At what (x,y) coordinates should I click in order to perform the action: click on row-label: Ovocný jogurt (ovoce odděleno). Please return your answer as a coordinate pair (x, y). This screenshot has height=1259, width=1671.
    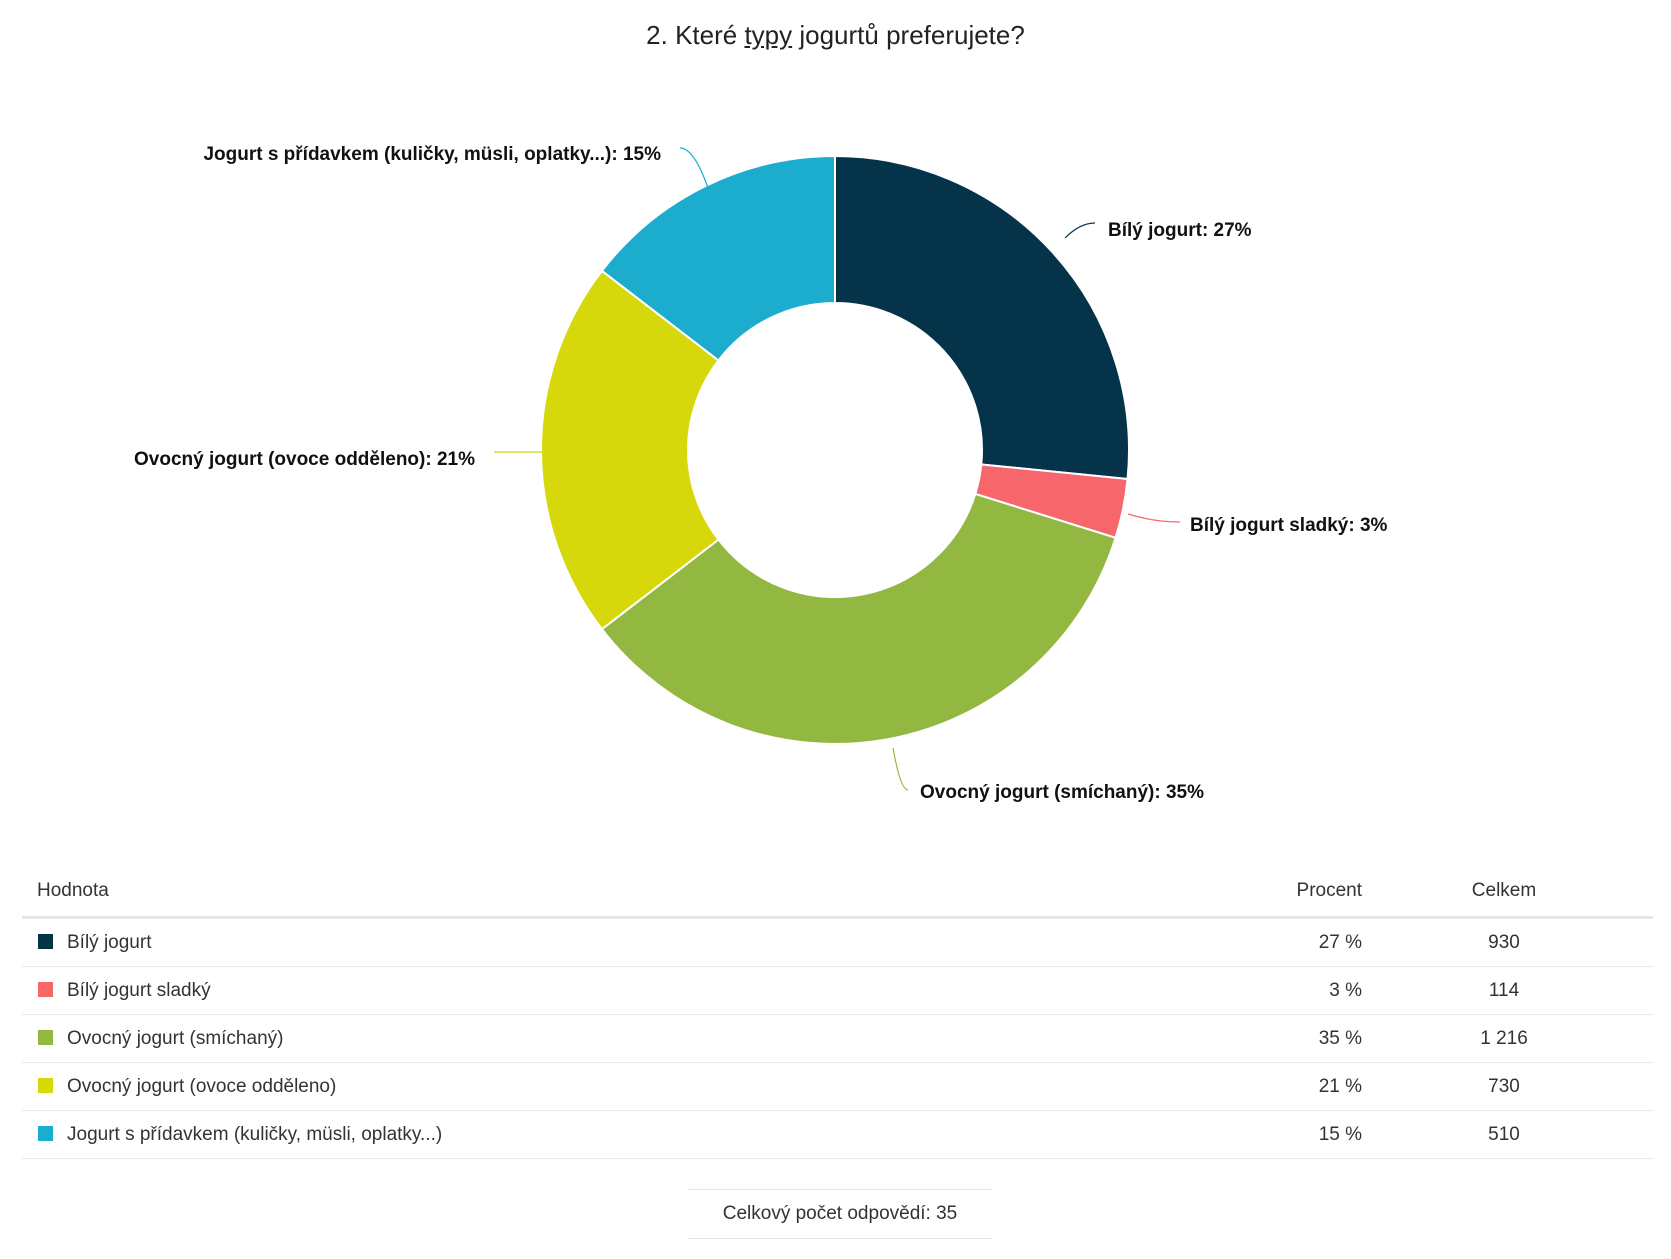
    Looking at the image, I should click on (202, 1086).